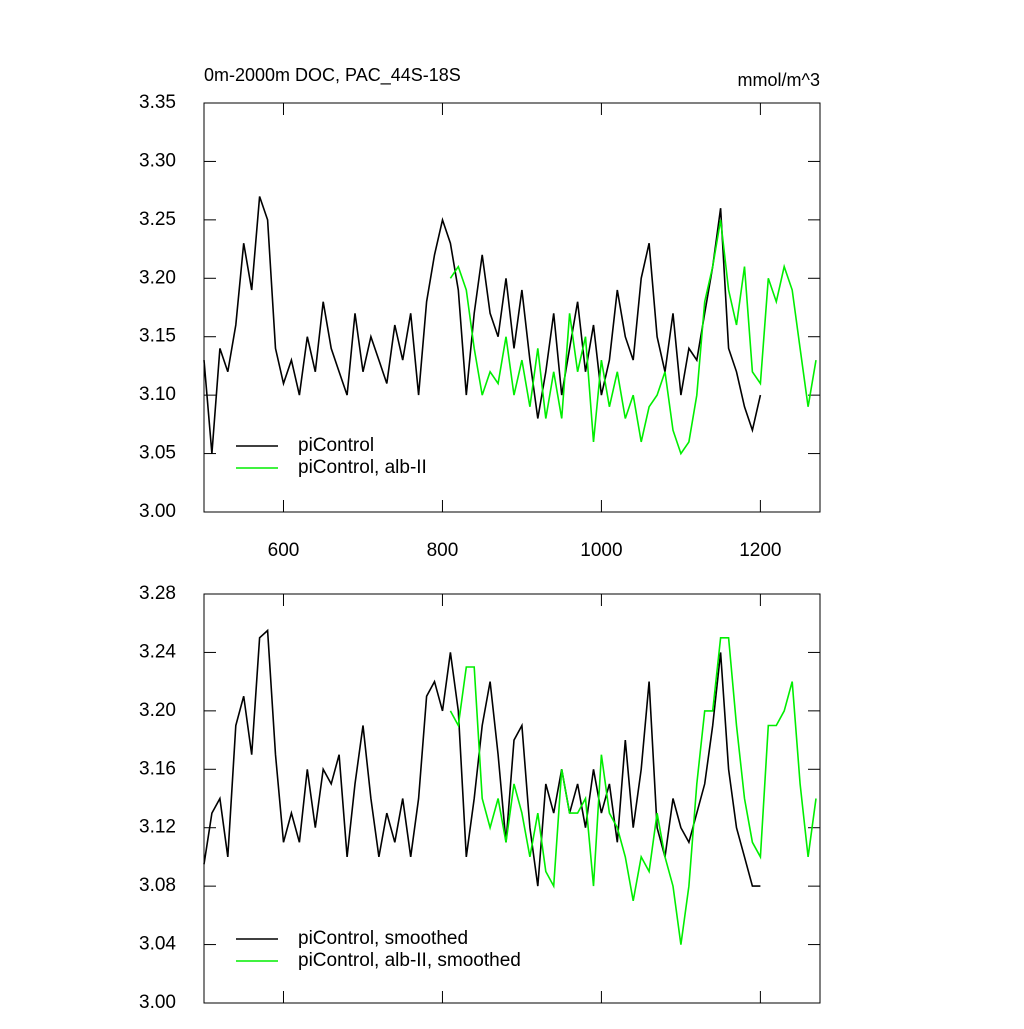  I want to click on legend-label: piControl, so click(336, 445).